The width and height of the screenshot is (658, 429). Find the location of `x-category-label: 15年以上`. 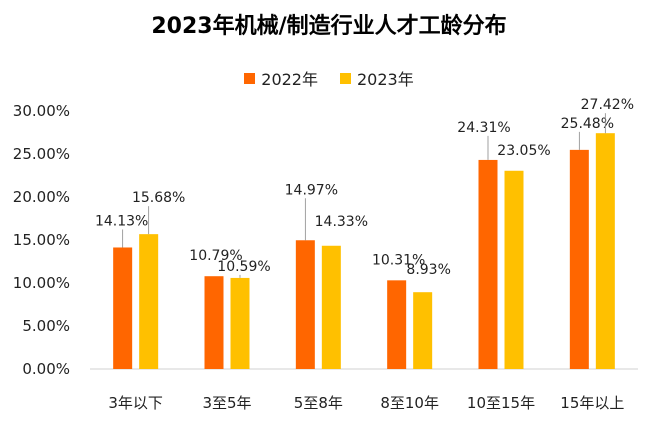

x-category-label: 15年以上 is located at coordinates (592, 403).